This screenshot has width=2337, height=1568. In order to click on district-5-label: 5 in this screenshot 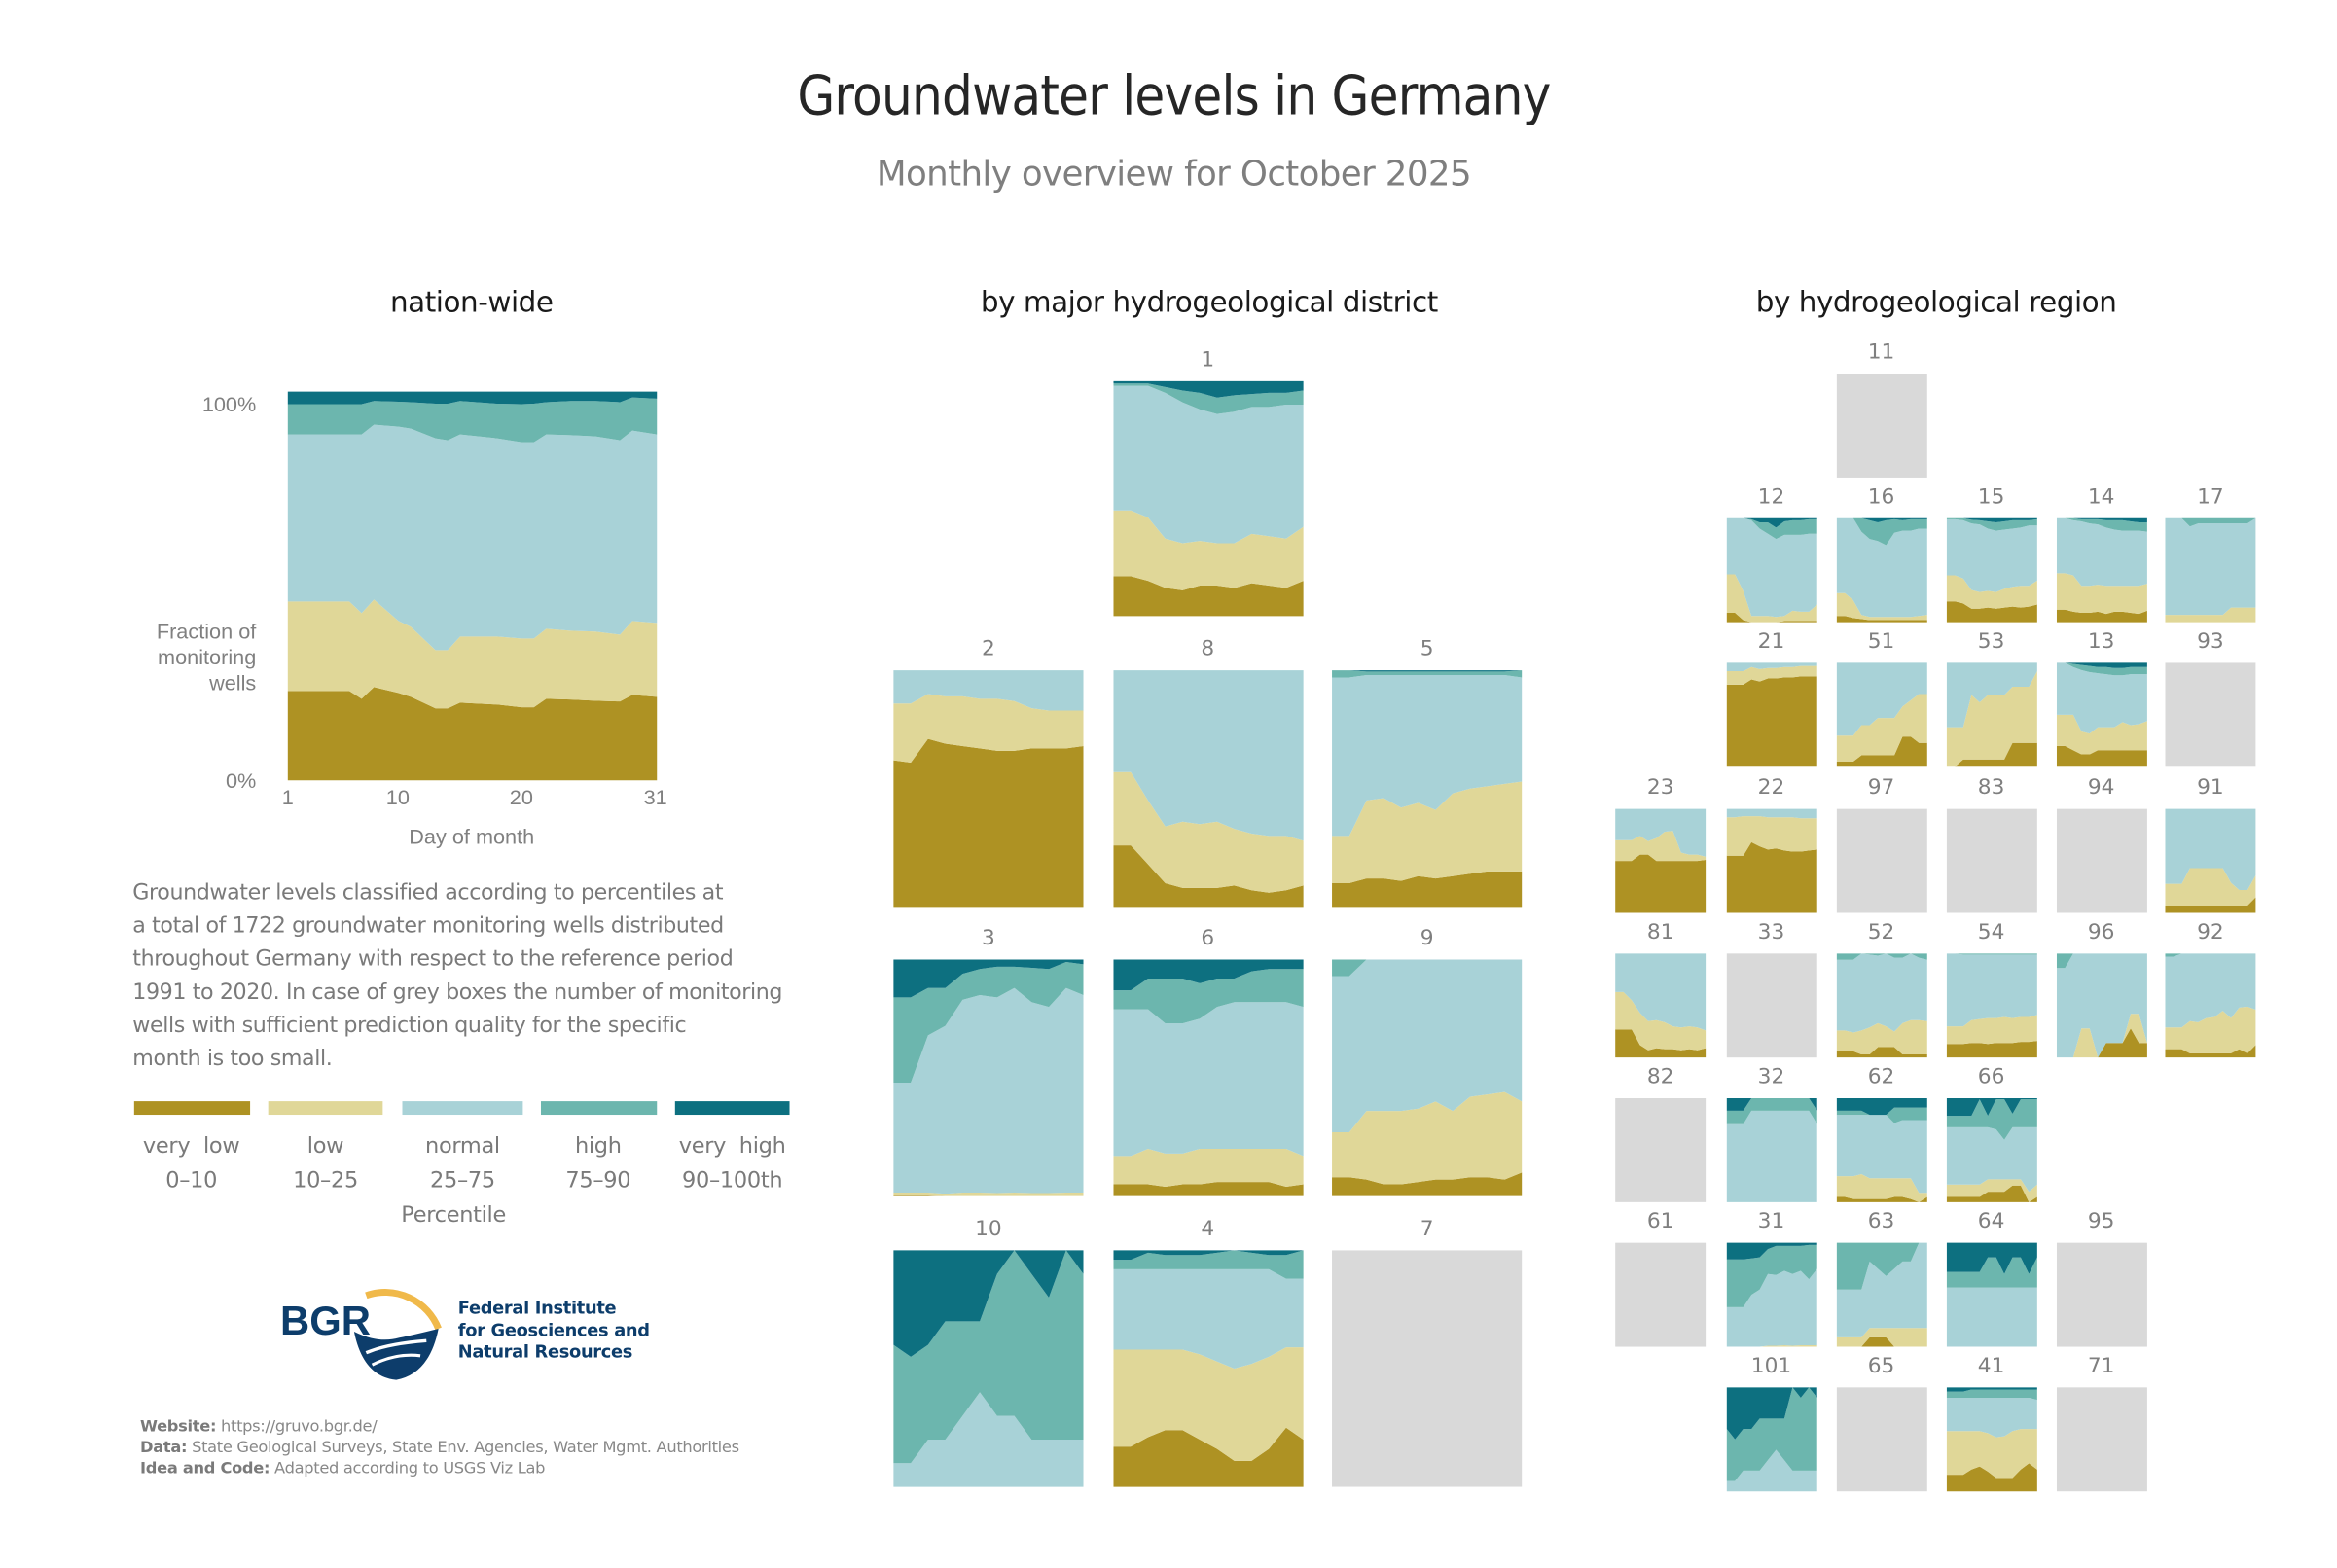, I will do `click(1427, 649)`.